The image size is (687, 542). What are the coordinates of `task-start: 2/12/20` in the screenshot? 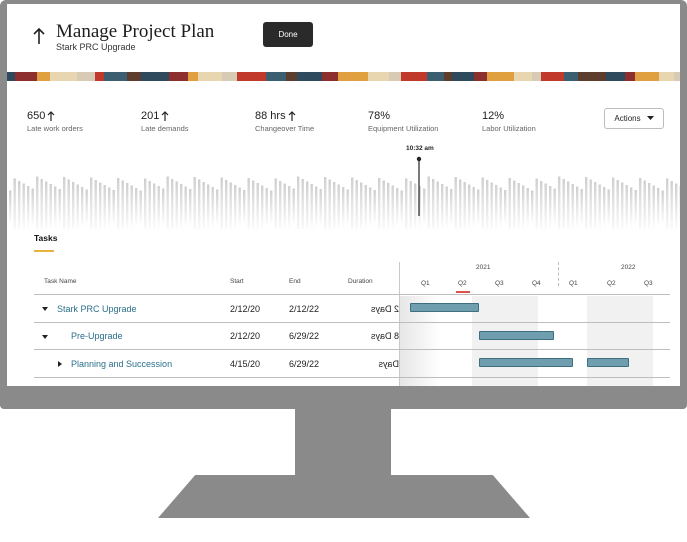 It's located at (245, 309).